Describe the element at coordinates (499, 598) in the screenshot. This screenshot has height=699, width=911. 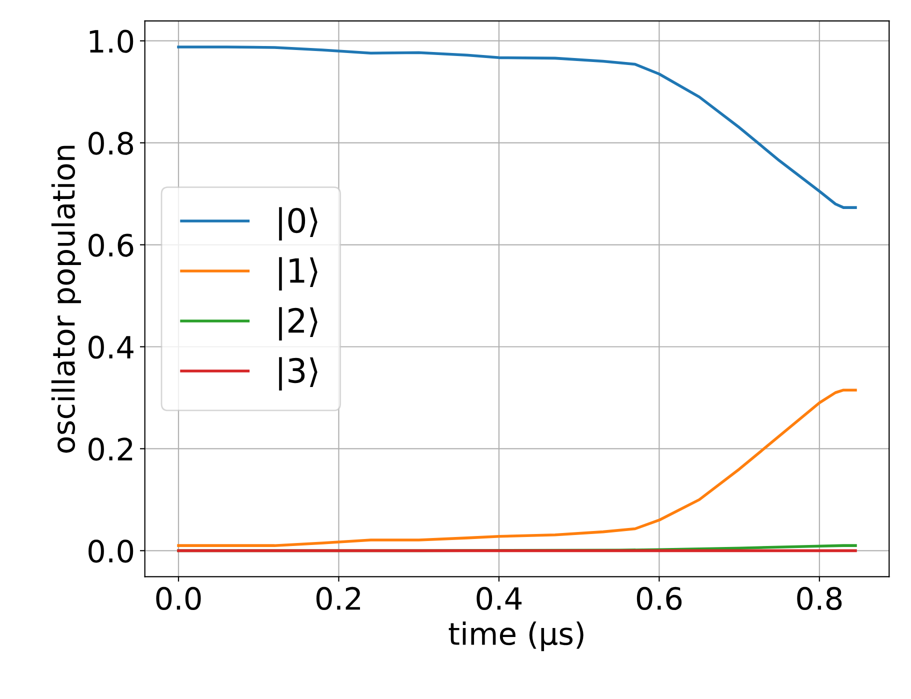
I see `x-tick-label: 0.4` at that location.